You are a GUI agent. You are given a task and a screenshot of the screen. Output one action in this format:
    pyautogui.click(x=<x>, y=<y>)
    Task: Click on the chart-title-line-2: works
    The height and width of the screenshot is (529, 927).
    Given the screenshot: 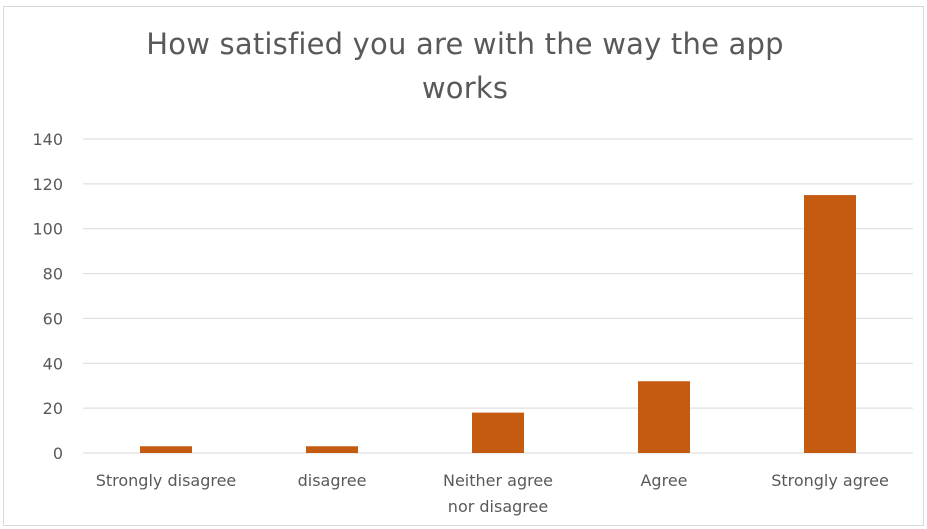 What is the action you would take?
    pyautogui.click(x=465, y=88)
    